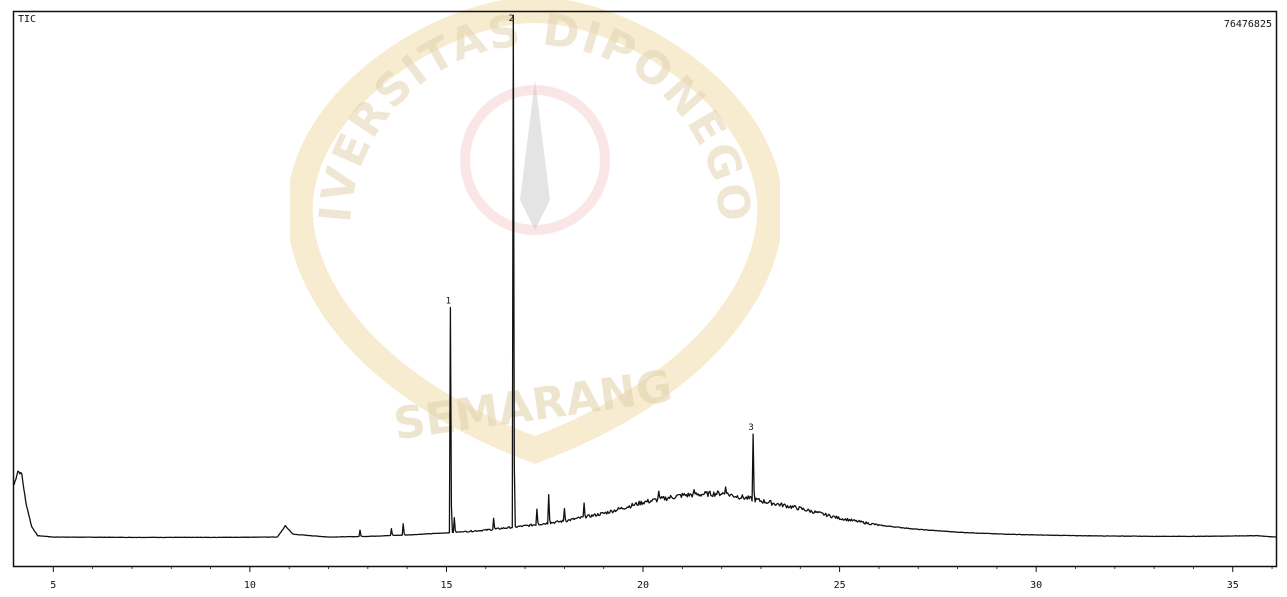 The height and width of the screenshot is (597, 1287). Describe the element at coordinates (750, 428) in the screenshot. I see `peak-label-3: 3` at that location.